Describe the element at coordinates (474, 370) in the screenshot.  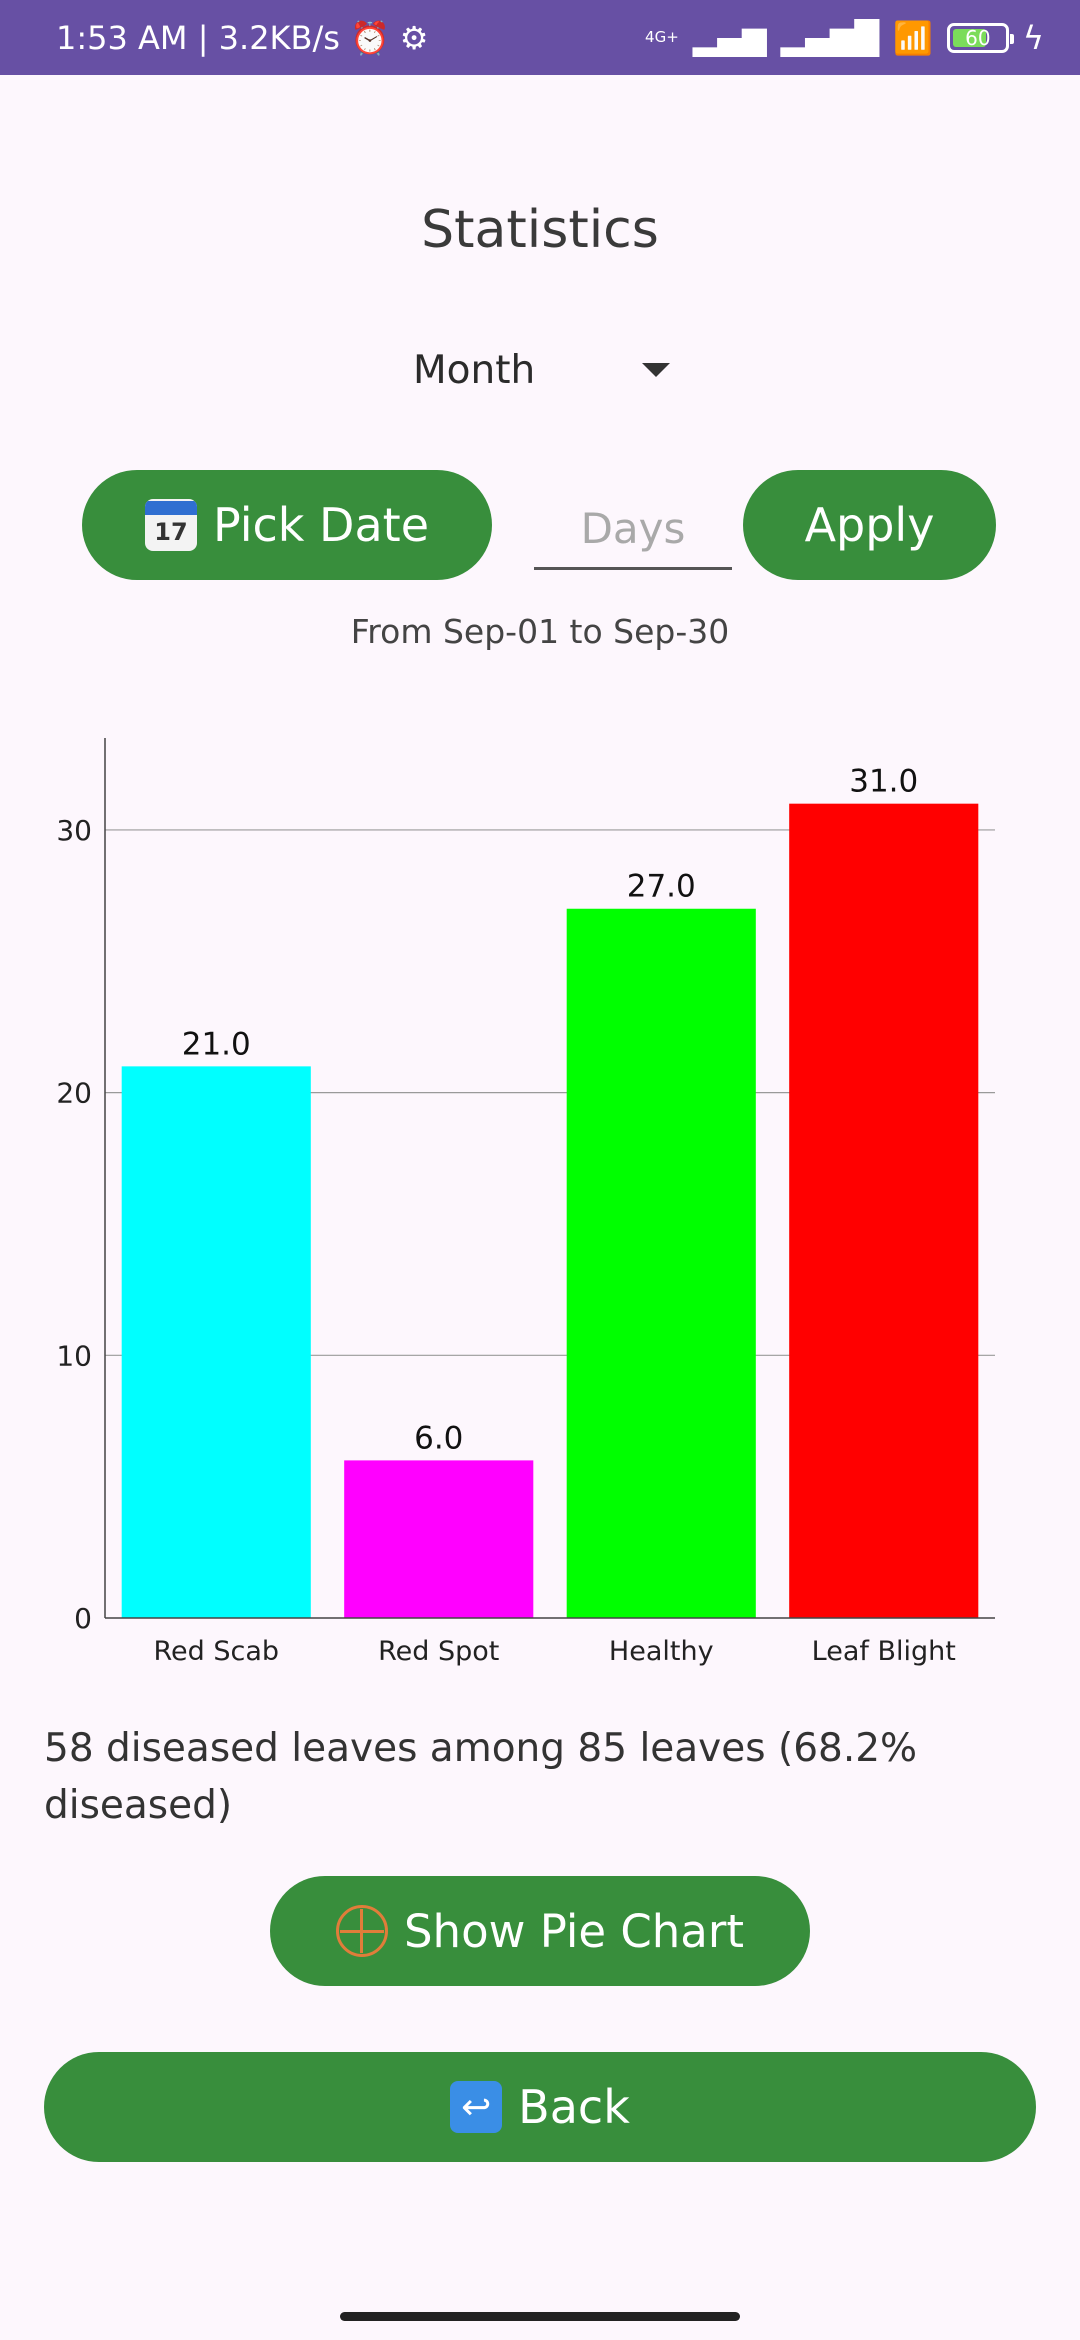
I see `period-selected-value: Month` at that location.